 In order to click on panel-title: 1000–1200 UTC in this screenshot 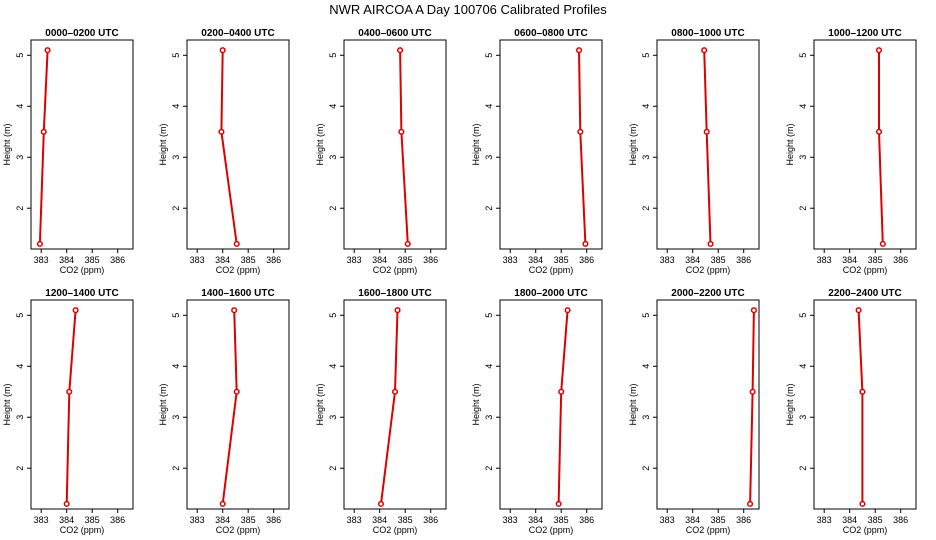, I will do `click(864, 33)`.